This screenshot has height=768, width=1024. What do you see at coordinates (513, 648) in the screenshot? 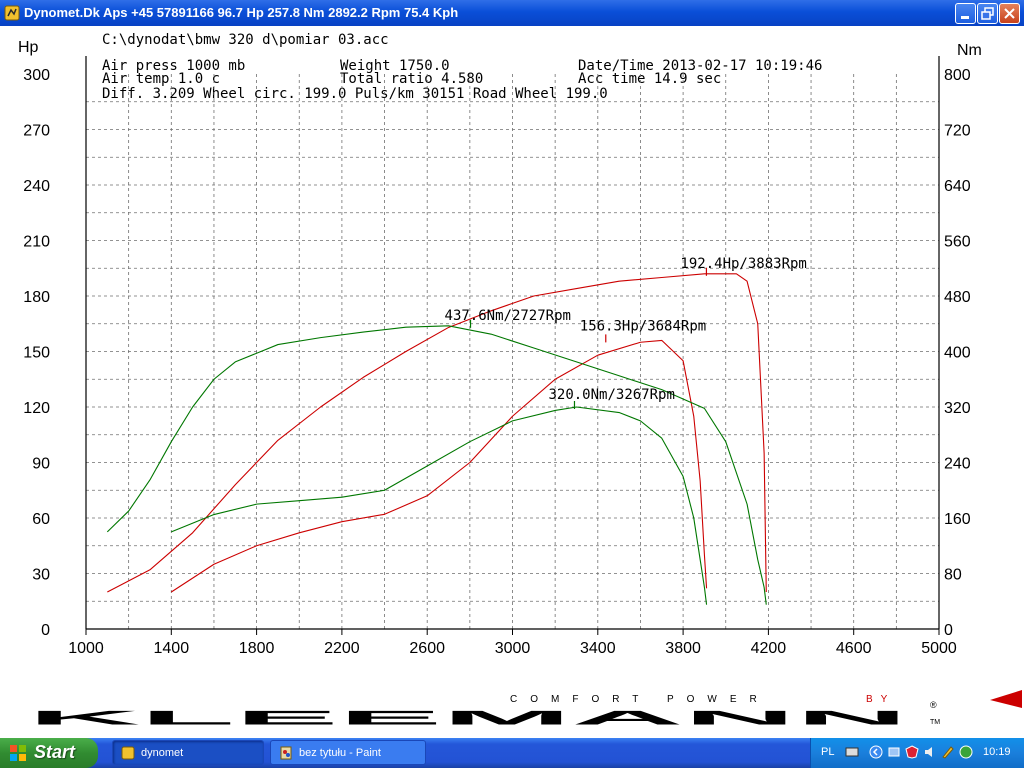
I see `x-tick-label: 3000` at bounding box center [513, 648].